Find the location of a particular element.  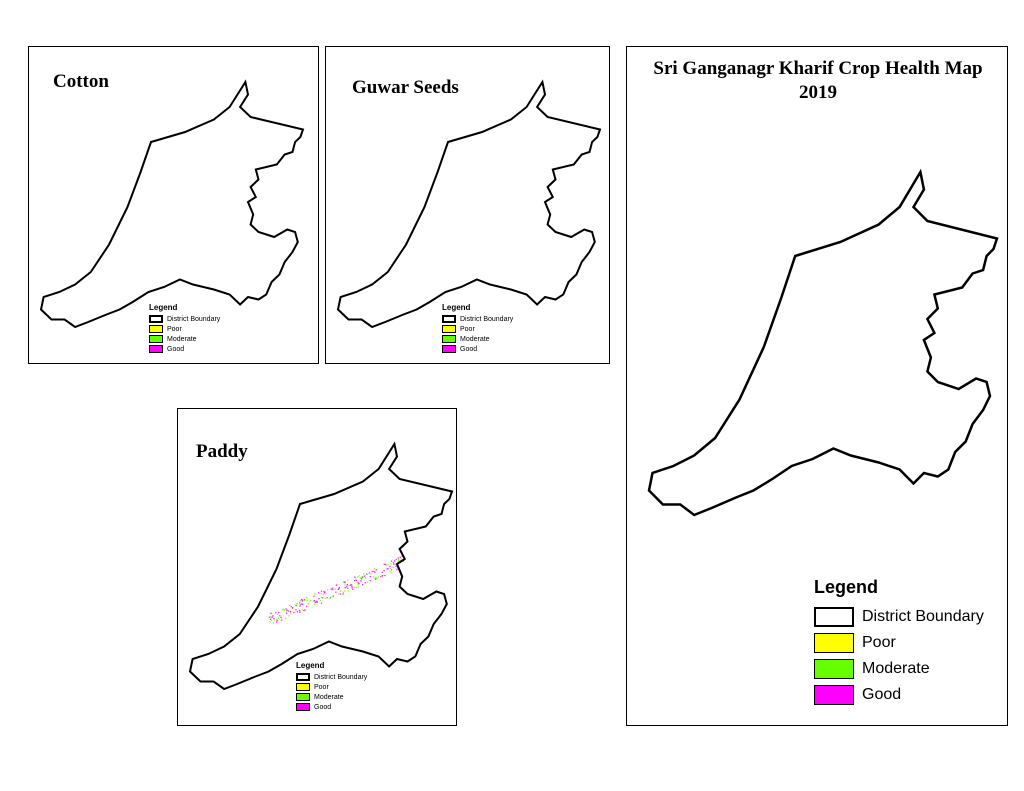

guwar-legend: Legend District Boundary Poor Moderate Good is located at coordinates (477, 328).